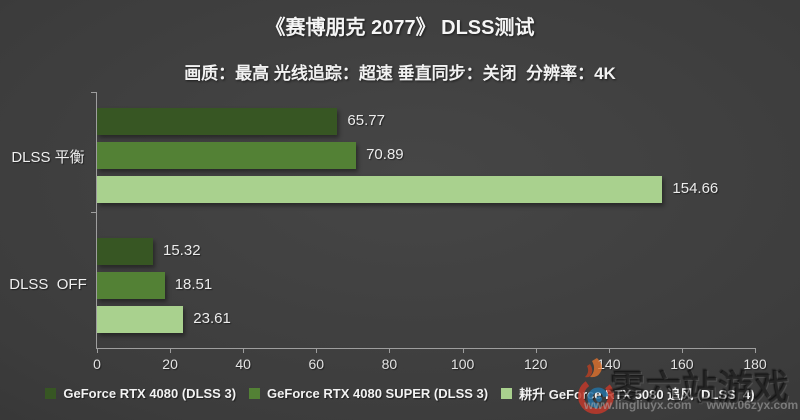 Image resolution: width=800 pixels, height=420 pixels. What do you see at coordinates (170, 364) in the screenshot?
I see `x-axis-tick-label: 20` at bounding box center [170, 364].